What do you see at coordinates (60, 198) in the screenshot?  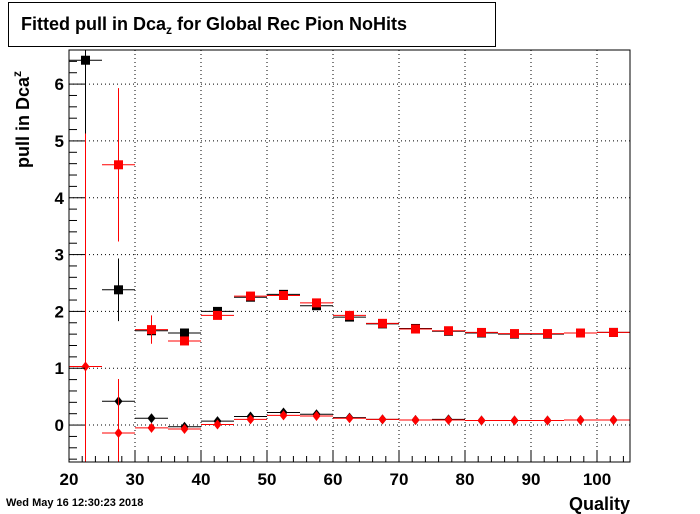 I see `y-tick-label: 4` at bounding box center [60, 198].